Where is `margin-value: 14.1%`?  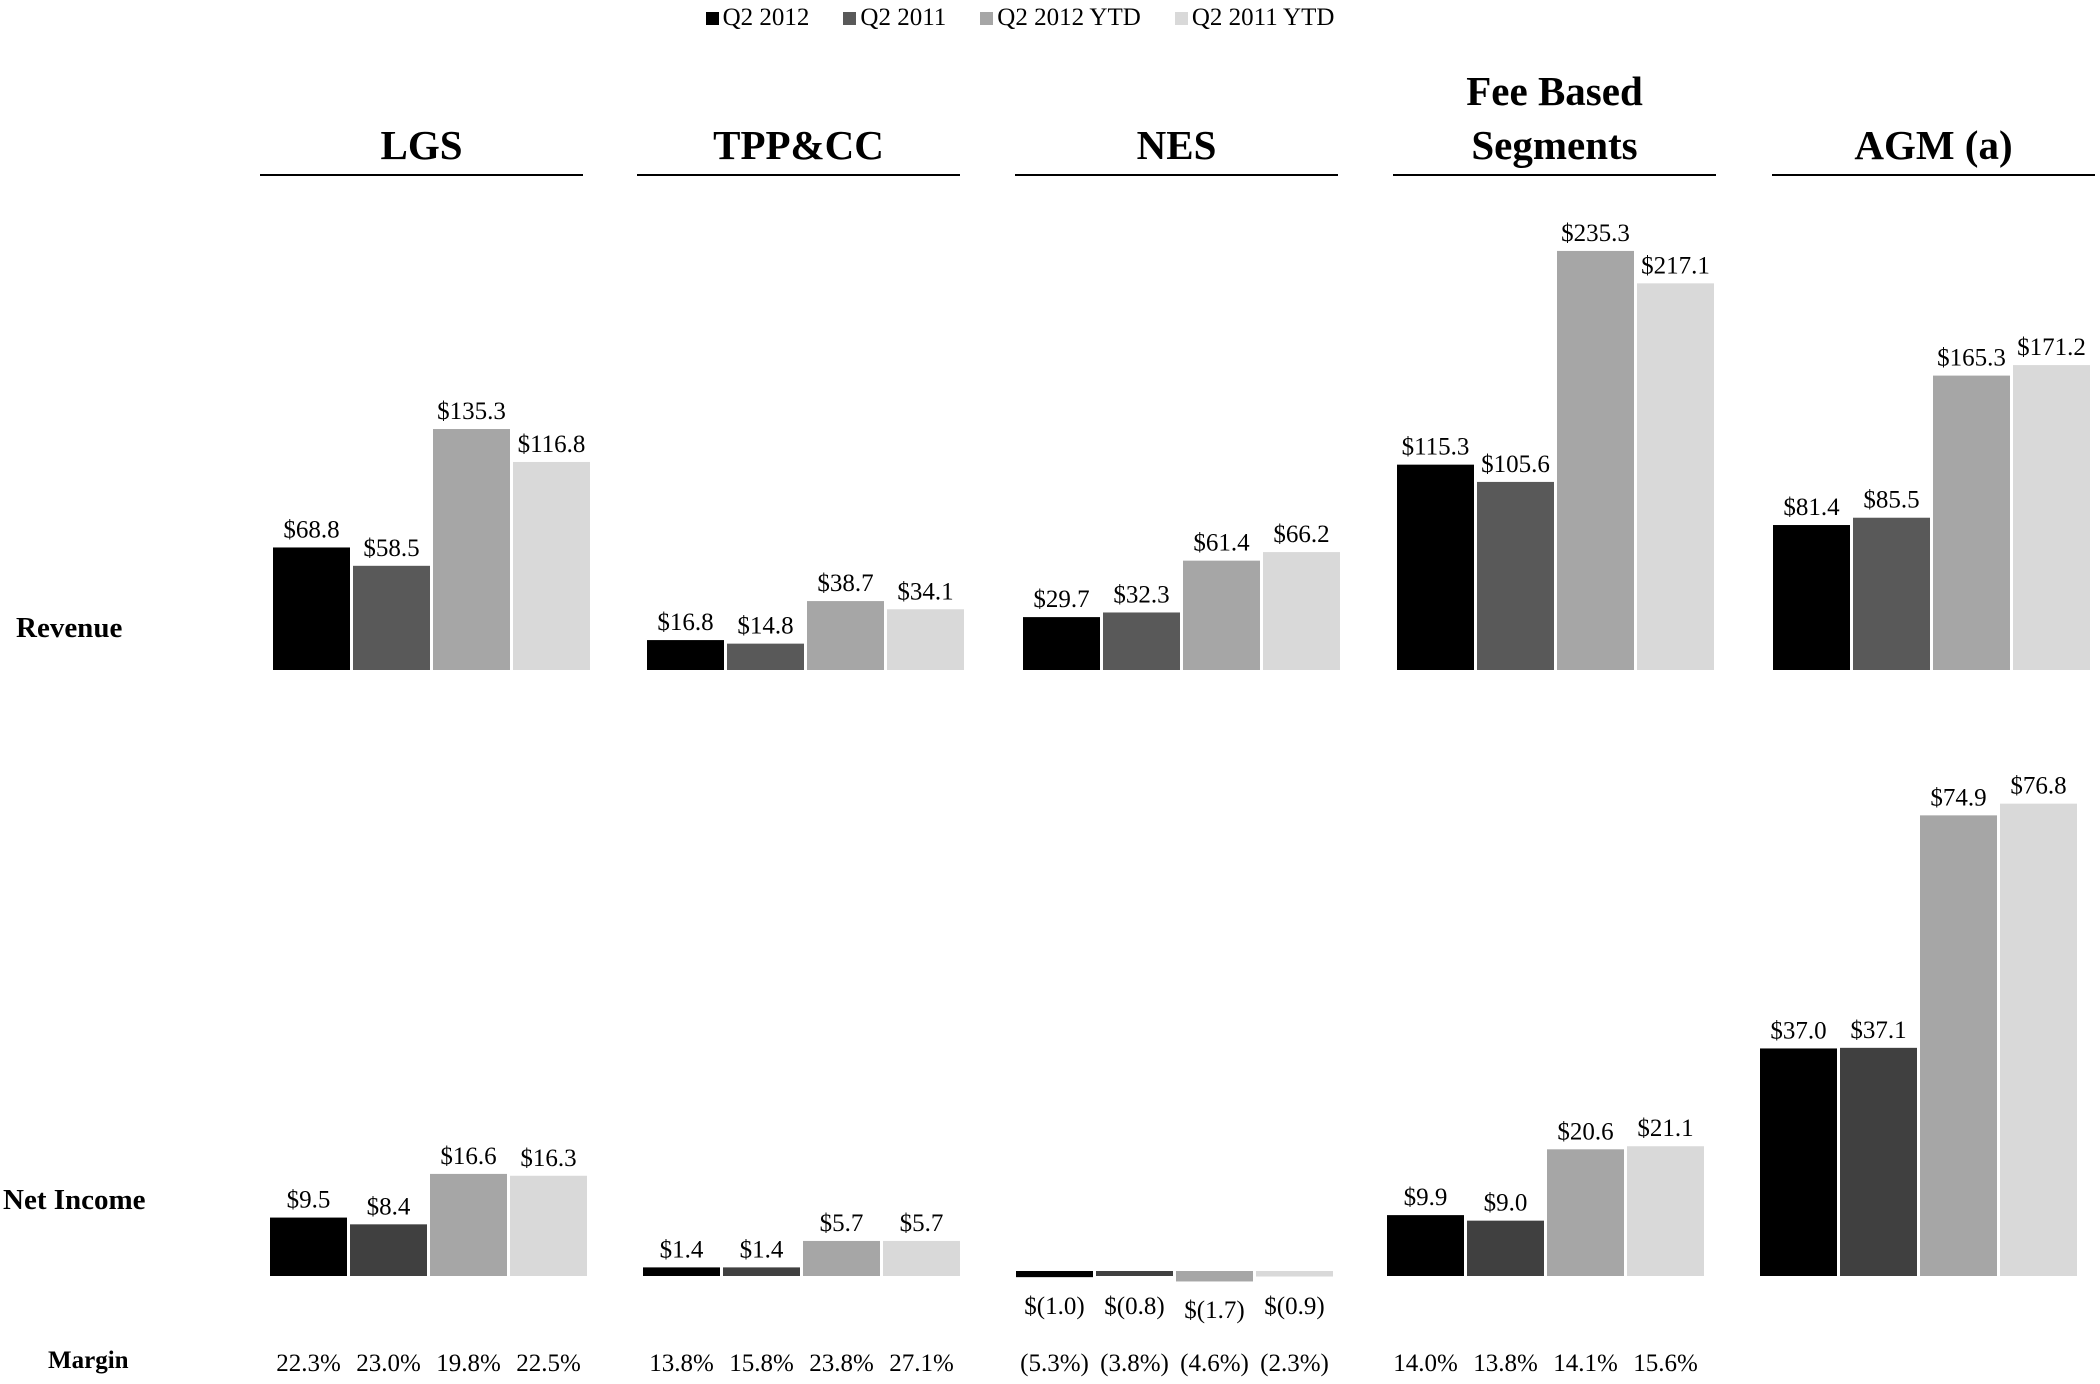
margin-value: 14.1% is located at coordinates (1585, 1363).